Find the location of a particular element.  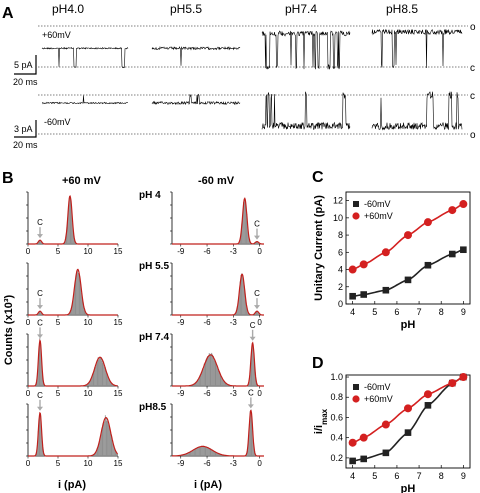

ph-header: pH7.4 is located at coordinates (301, 9).